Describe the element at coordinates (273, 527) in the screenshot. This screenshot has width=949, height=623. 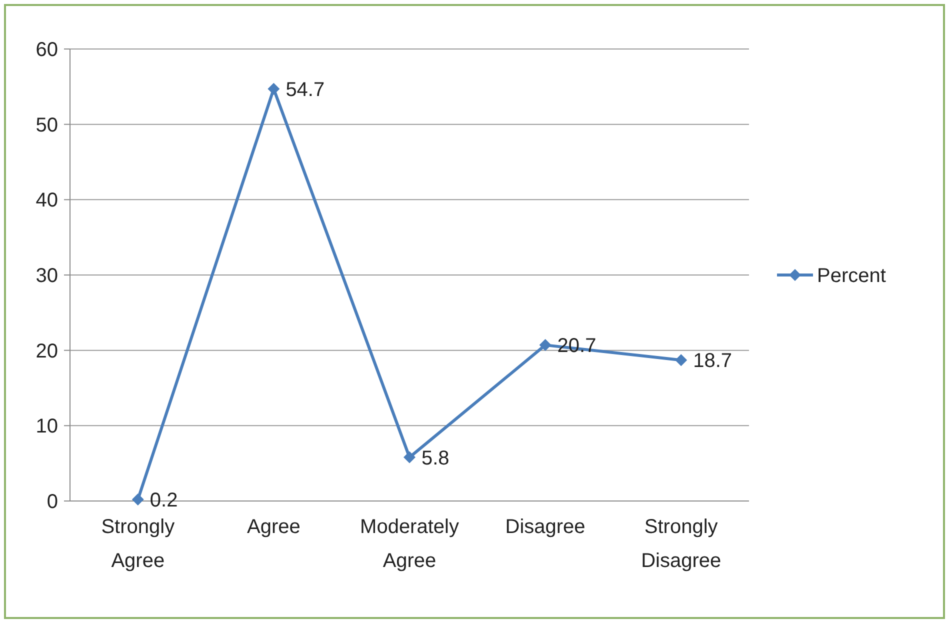
I see `x-tick-label: Agree` at that location.